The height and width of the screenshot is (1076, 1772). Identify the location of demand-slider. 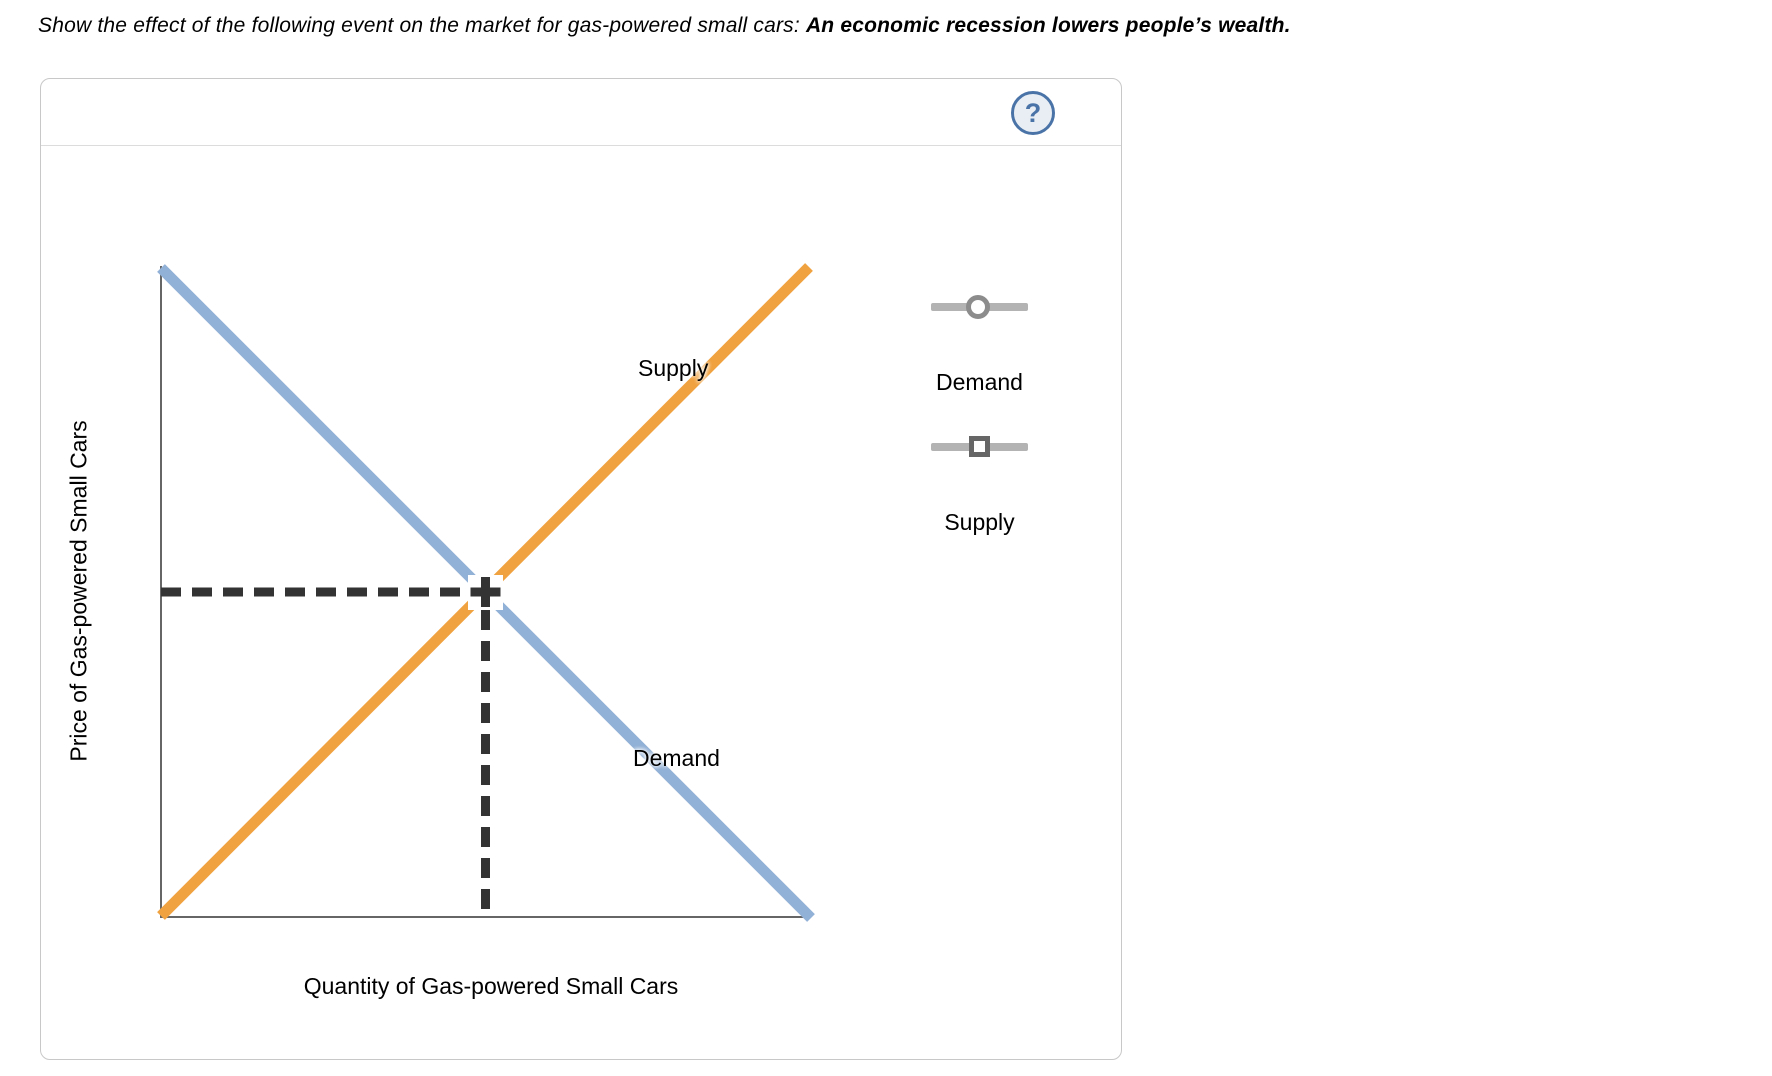
(979, 307).